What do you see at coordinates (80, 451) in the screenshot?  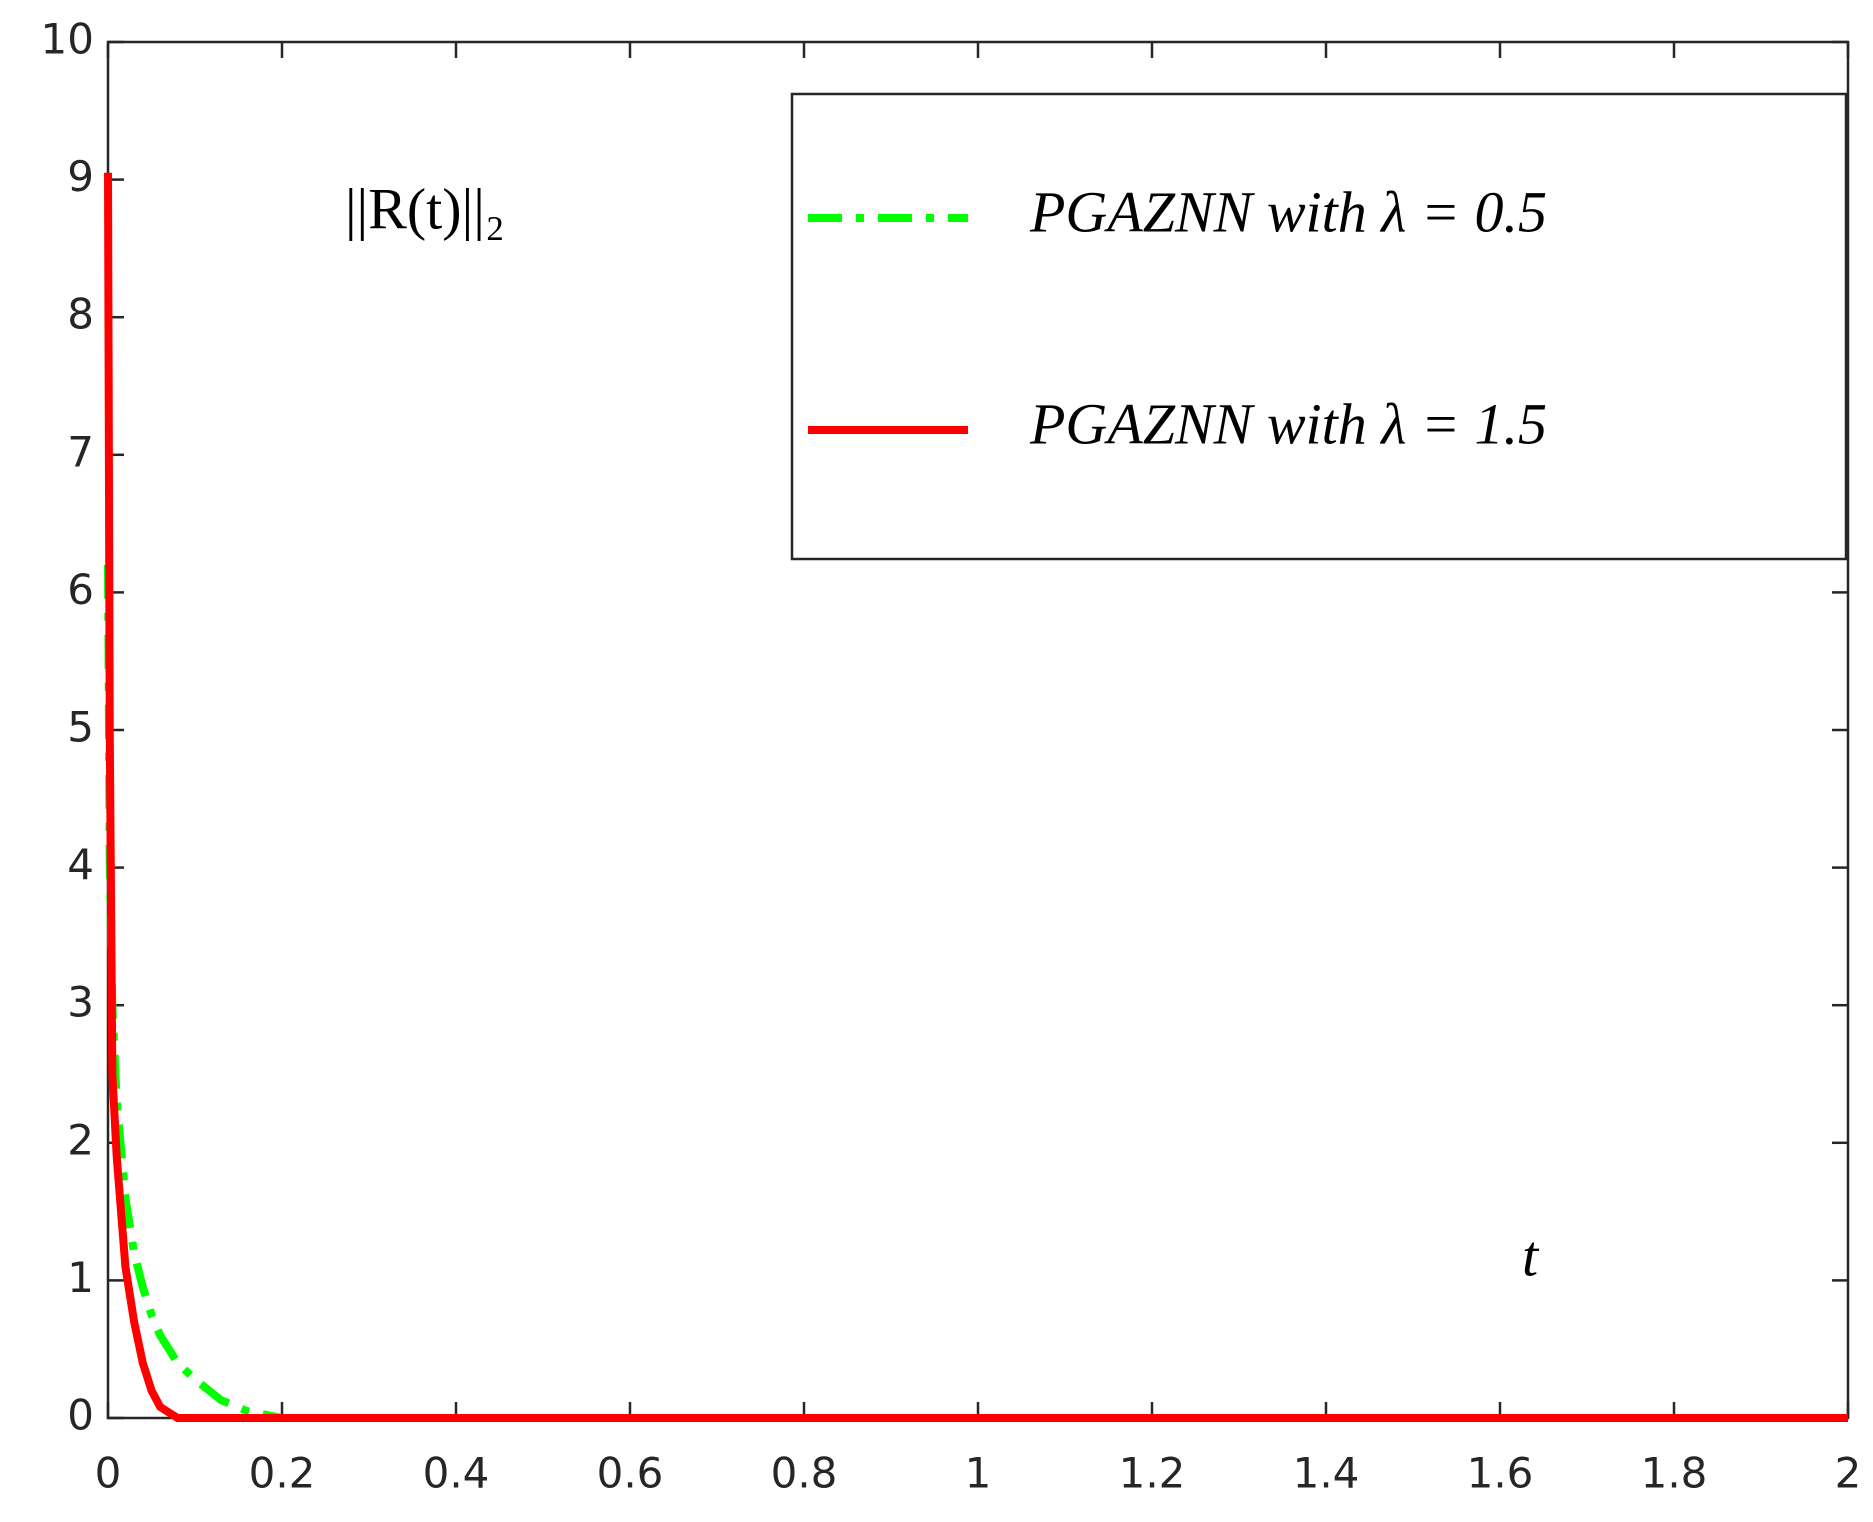 I see `y-tick-label: 7` at bounding box center [80, 451].